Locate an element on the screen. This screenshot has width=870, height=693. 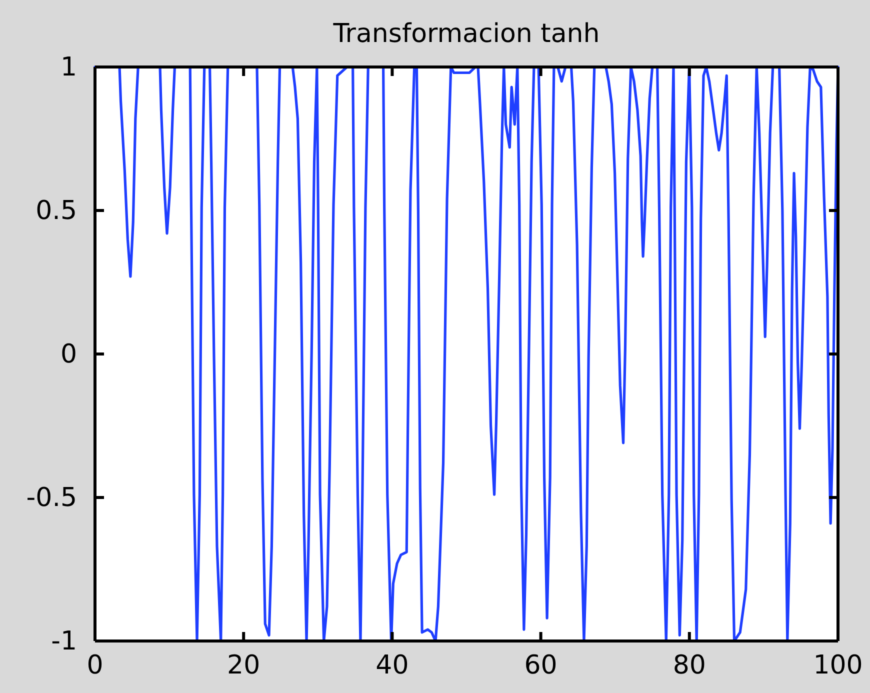
y-tick-label: 0 is located at coordinates (68, 354).